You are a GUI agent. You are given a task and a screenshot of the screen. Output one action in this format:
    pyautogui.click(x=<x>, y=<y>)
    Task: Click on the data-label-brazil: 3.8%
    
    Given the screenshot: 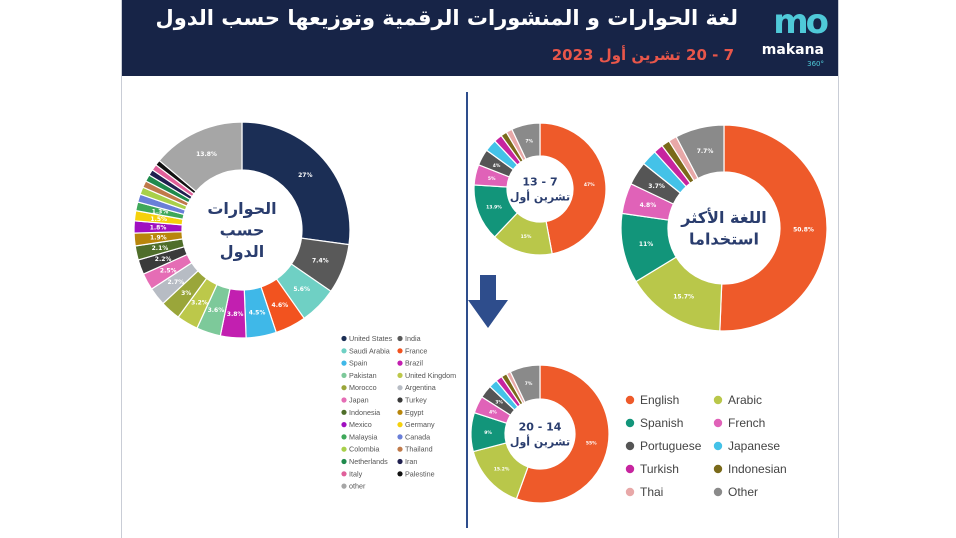 What is the action you would take?
    pyautogui.click(x=235, y=314)
    